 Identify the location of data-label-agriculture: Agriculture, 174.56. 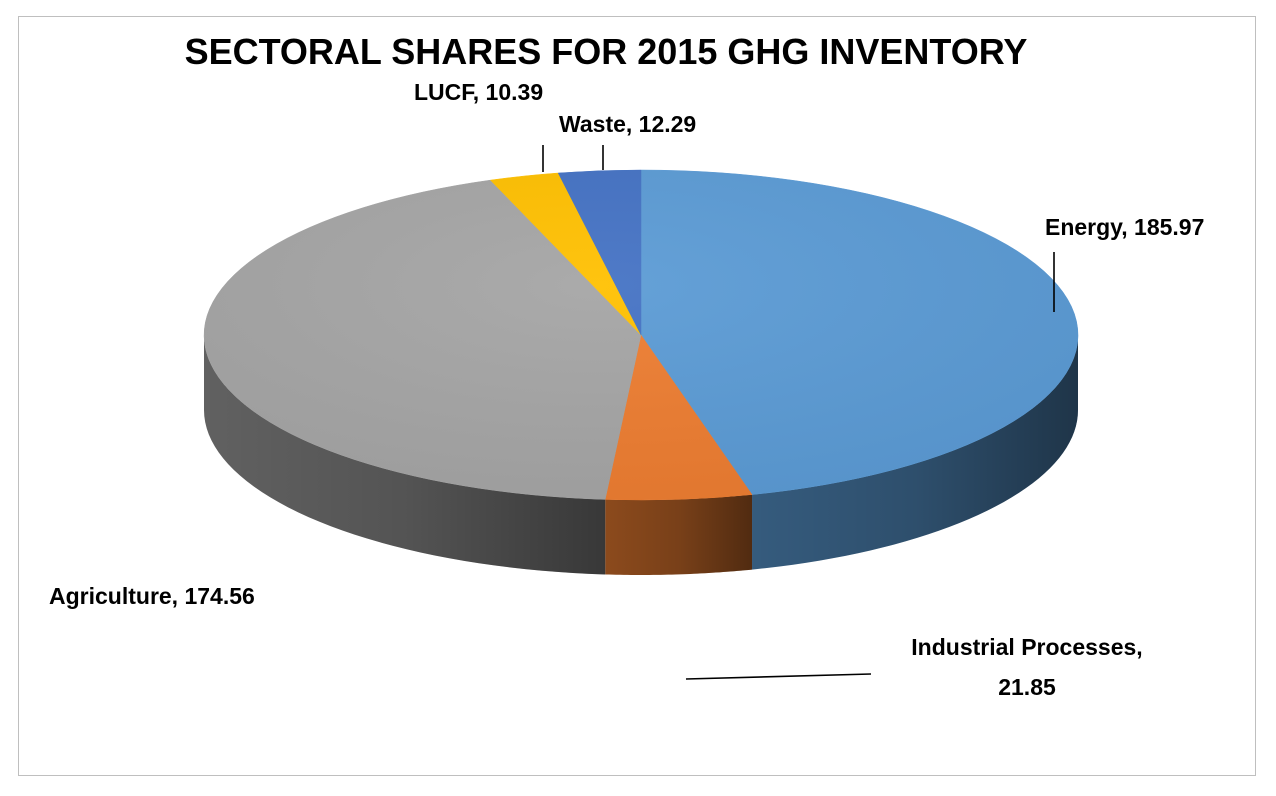
(152, 596).